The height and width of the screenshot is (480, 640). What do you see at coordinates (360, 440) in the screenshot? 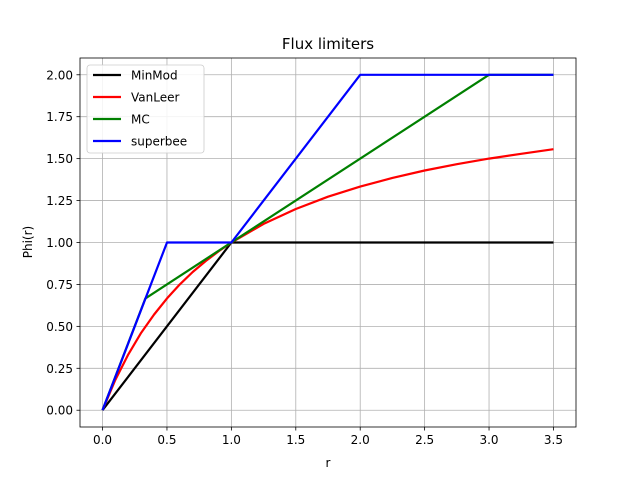
I see `x-tick-label: 2.0` at bounding box center [360, 440].